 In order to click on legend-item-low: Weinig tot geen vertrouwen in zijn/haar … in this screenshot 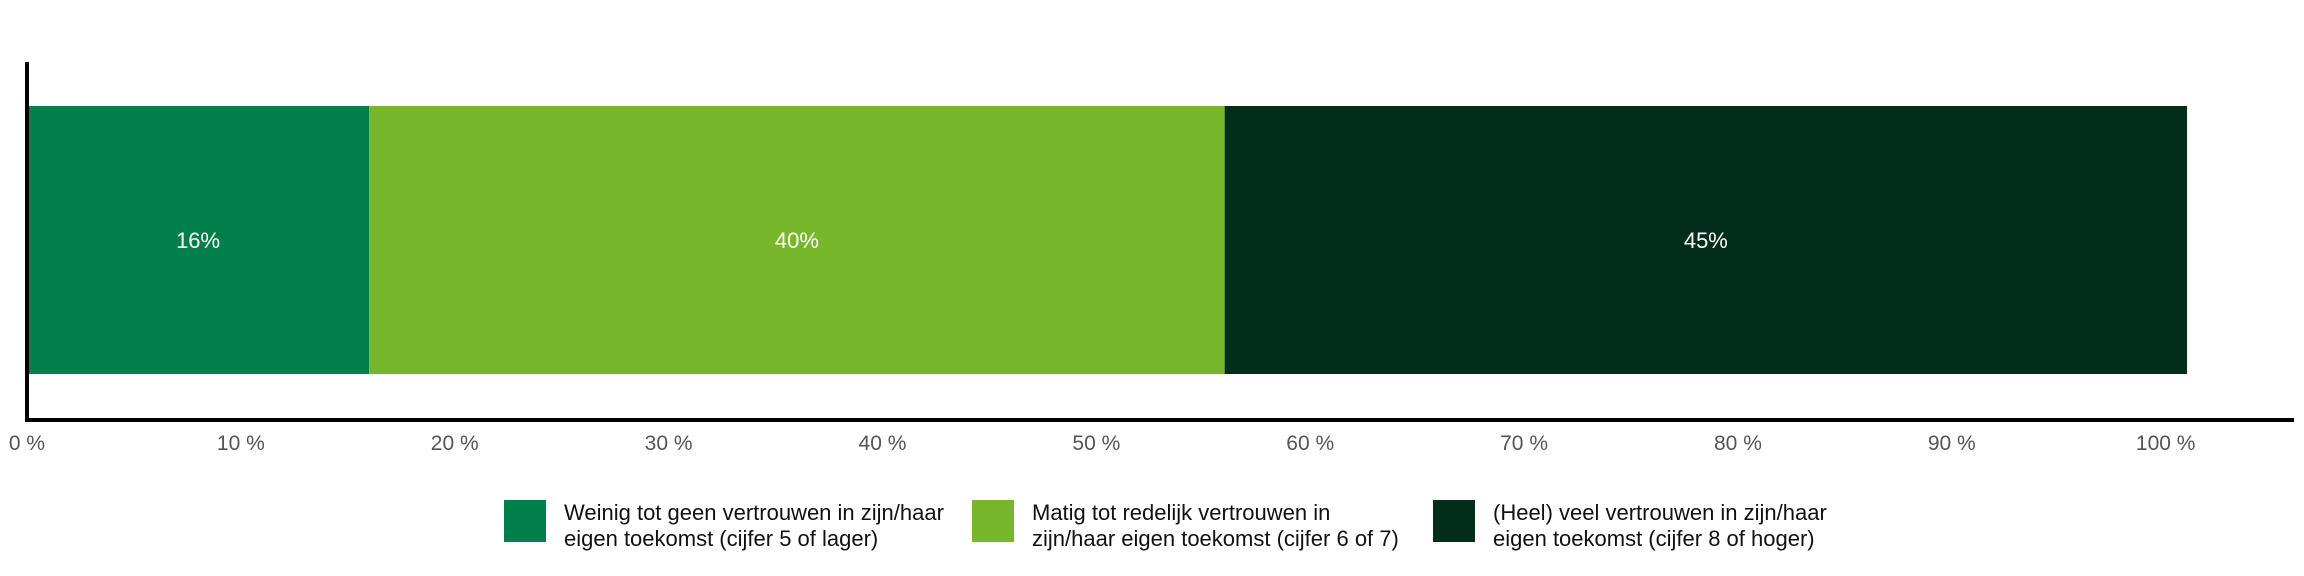, I will do `click(729, 526)`.